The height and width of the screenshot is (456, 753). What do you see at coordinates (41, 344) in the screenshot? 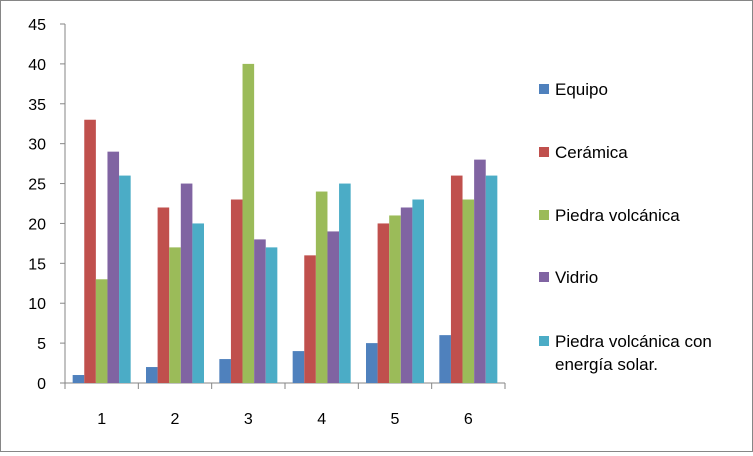
I see `y-tick-label: 5` at bounding box center [41, 344].